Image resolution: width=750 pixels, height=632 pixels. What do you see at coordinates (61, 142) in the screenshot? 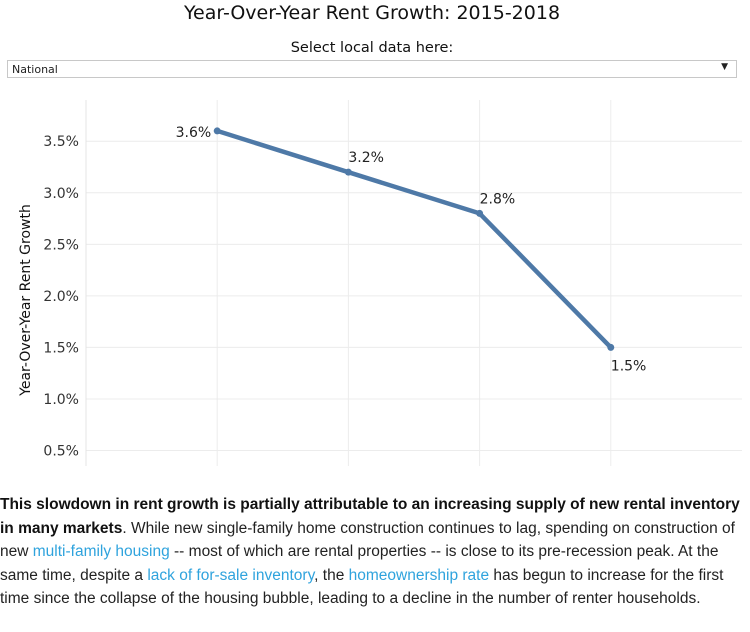
I see `y-tick-label: 3.5%` at bounding box center [61, 142].